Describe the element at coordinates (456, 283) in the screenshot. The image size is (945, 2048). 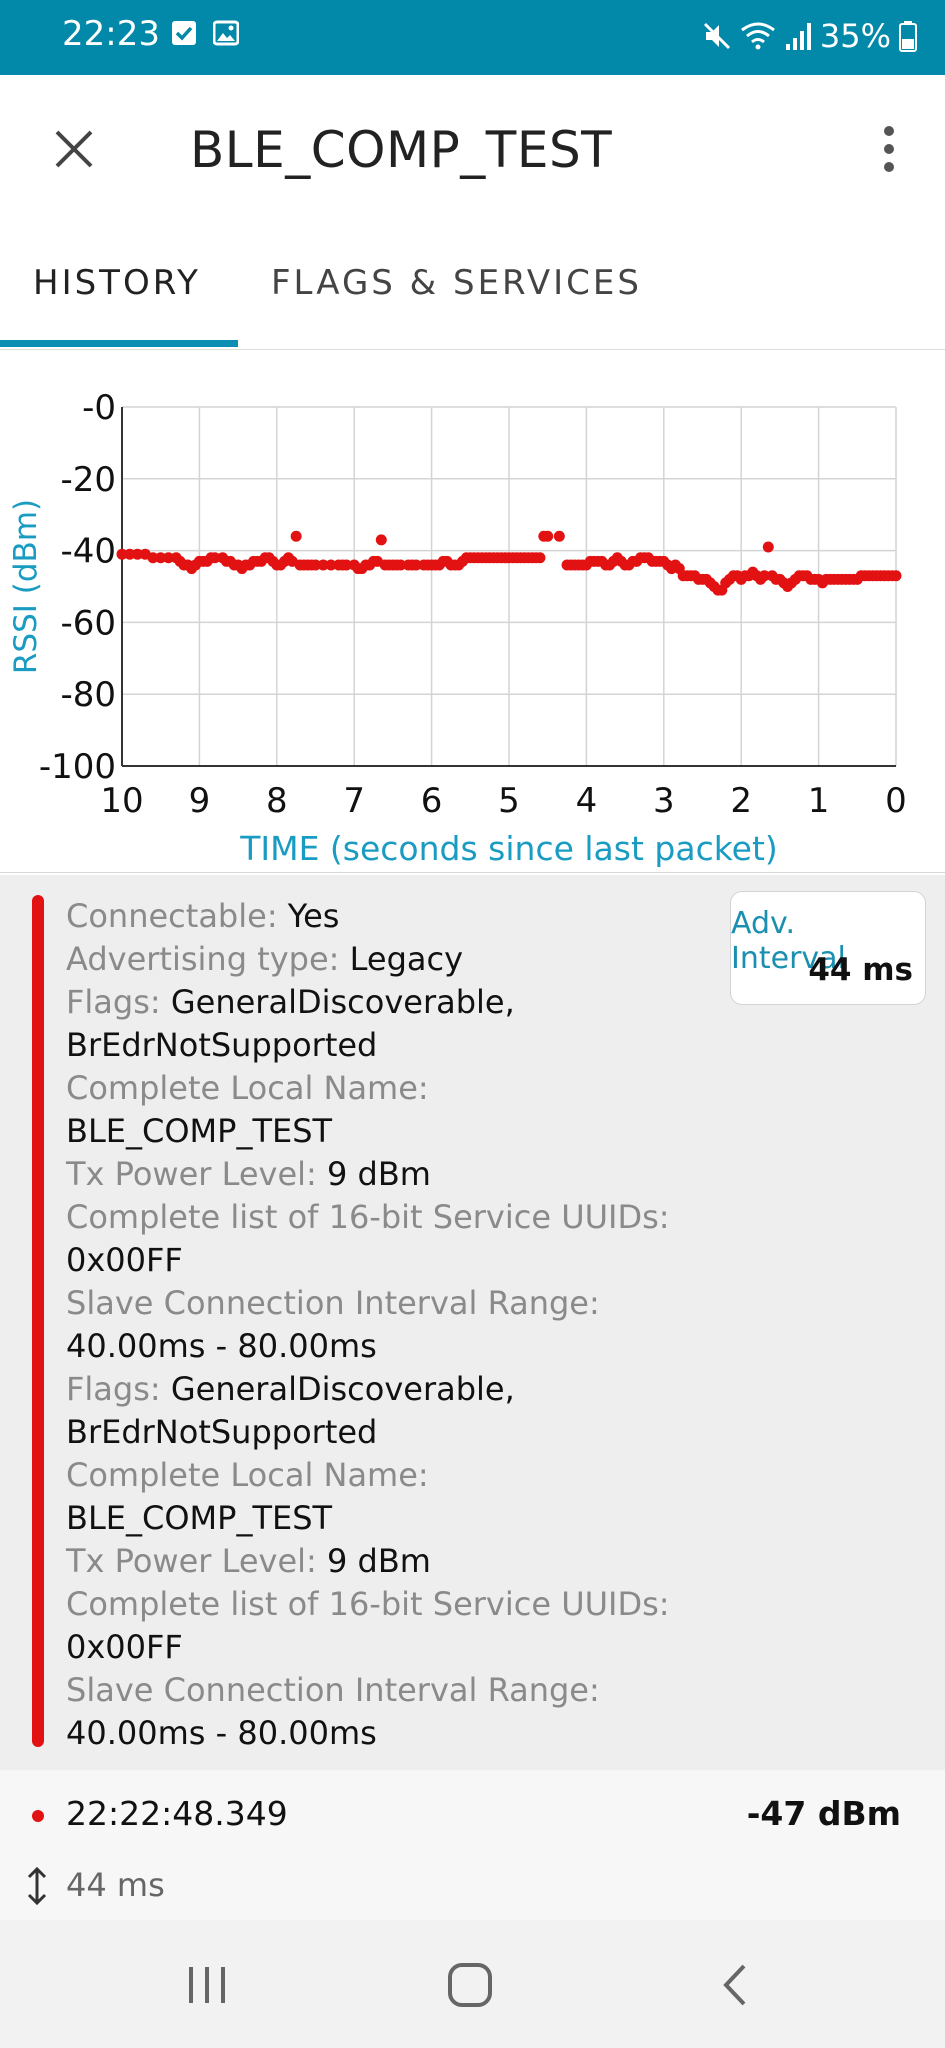
I see `tab-flags-services: FLAGS & SERVICES` at that location.